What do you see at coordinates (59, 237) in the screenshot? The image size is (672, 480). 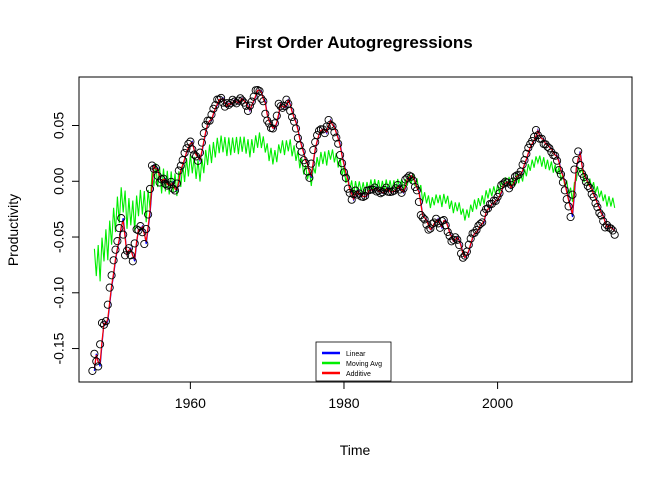 I see `y-tick-label: -0.05` at bounding box center [59, 237].